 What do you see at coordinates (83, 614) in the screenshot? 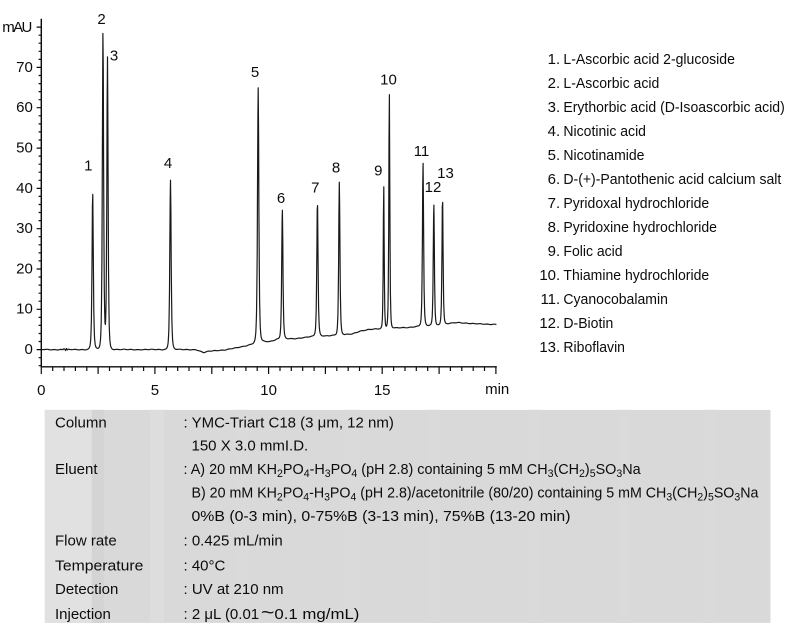
I see `svg-text: Injection` at bounding box center [83, 614].